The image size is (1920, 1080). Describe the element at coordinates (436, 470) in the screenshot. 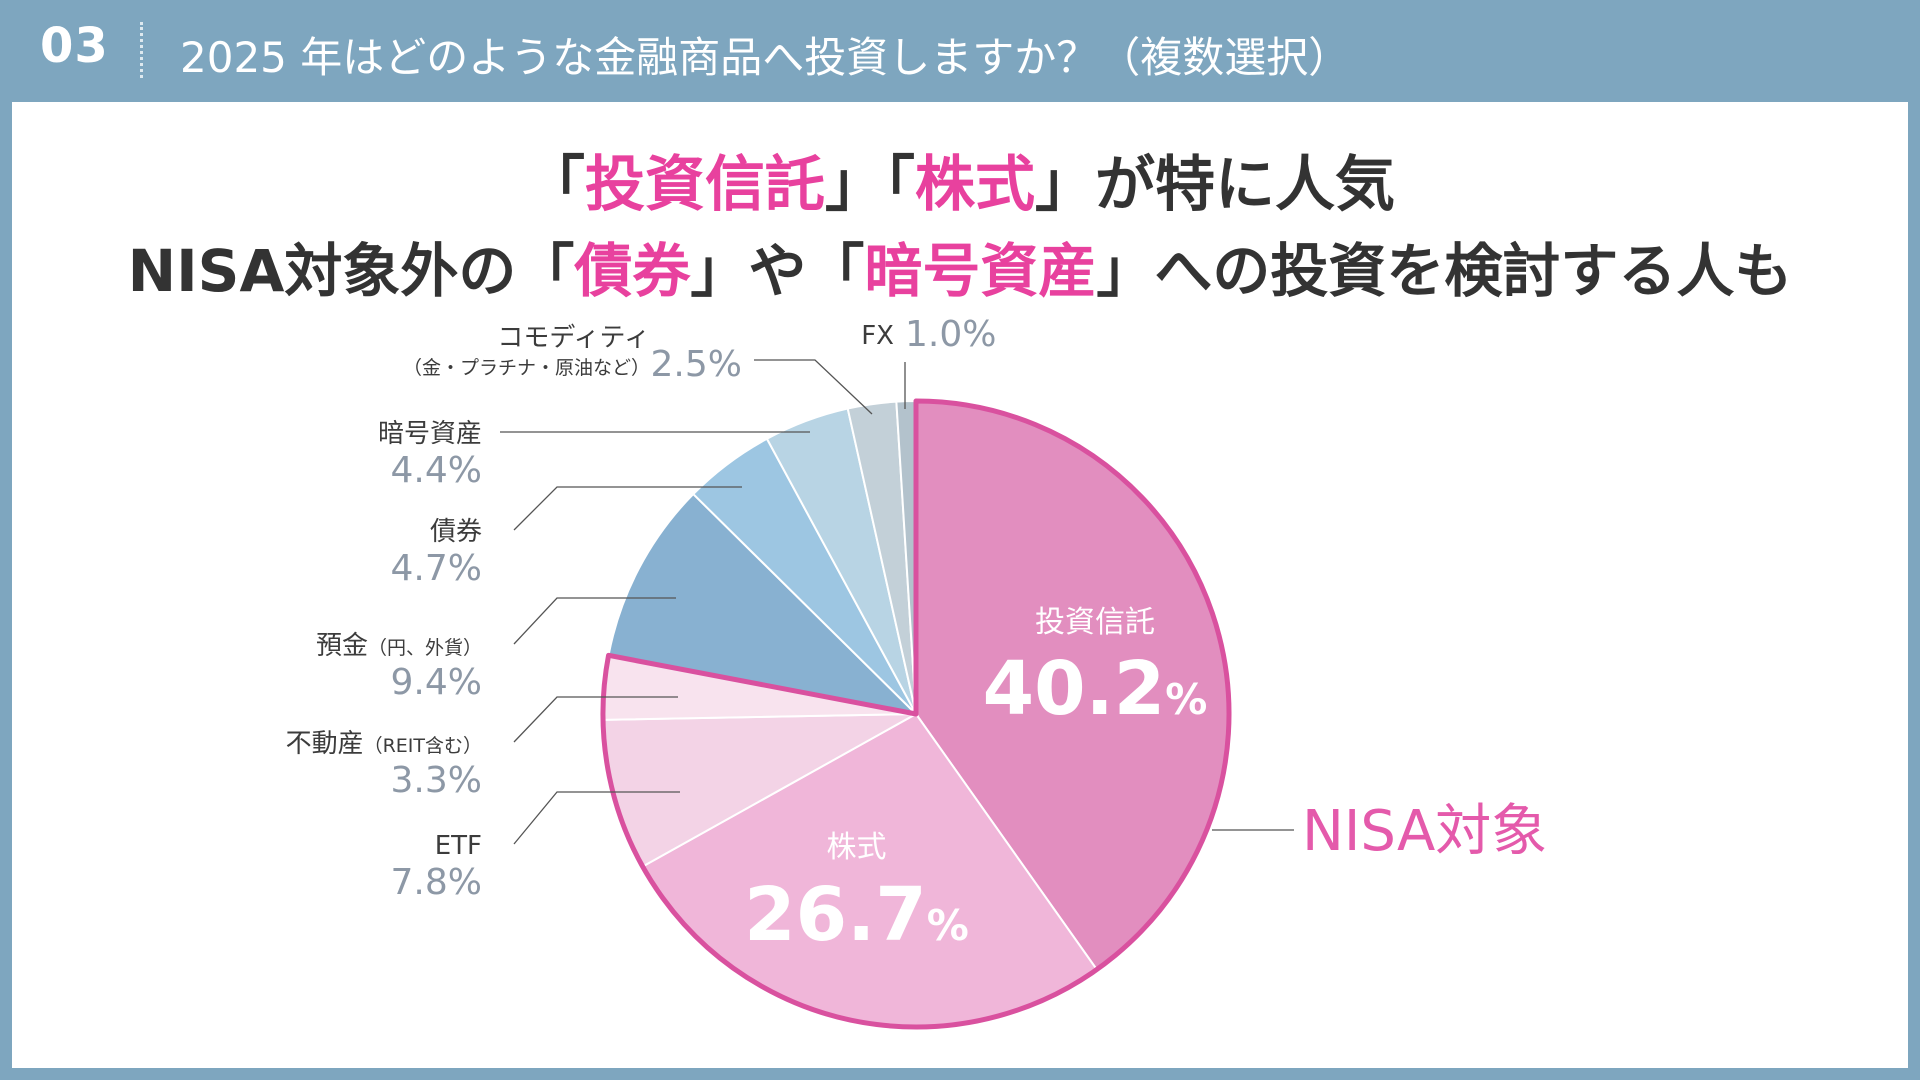

I see `slice-value-6: 4.4%` at that location.